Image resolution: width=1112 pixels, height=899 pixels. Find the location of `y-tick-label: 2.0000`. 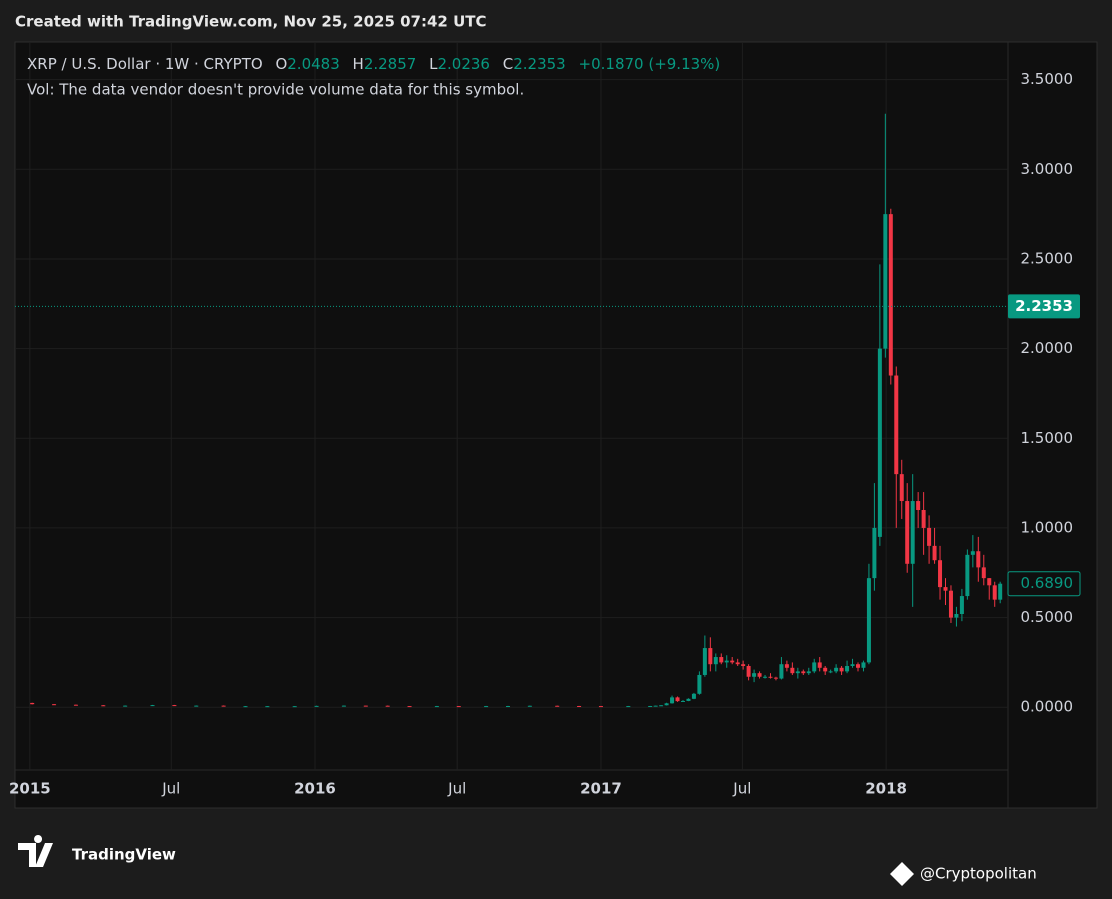

y-tick-label: 2.0000 is located at coordinates (1047, 348).